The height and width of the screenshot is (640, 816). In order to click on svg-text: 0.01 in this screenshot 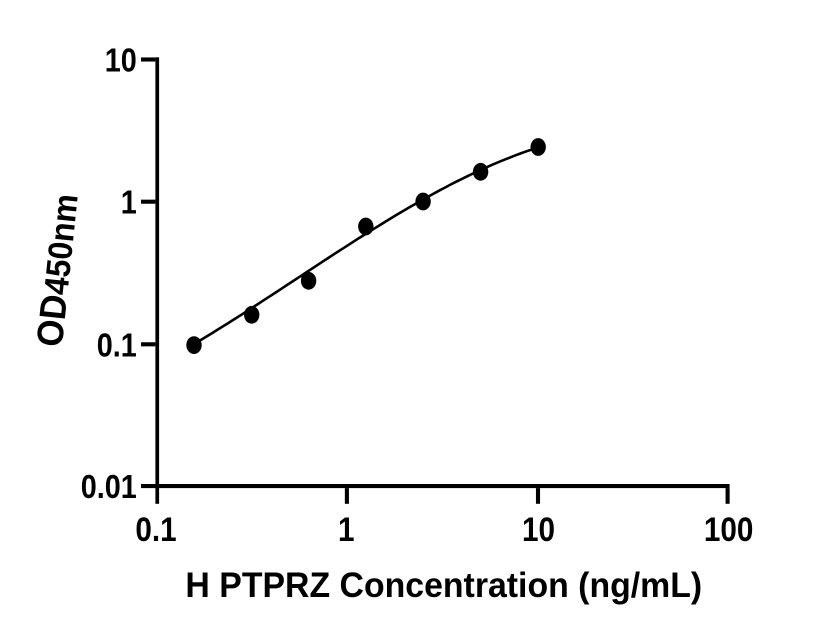, I will do `click(109, 487)`.